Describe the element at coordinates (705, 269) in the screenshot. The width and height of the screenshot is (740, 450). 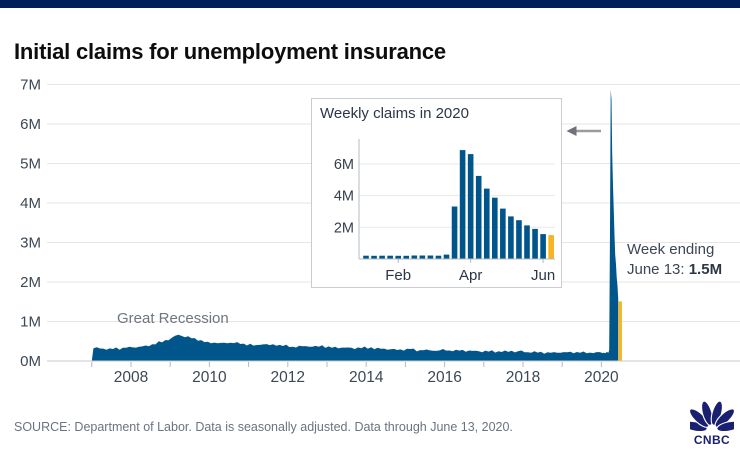
I see `week-ending-value: 1.5M` at that location.